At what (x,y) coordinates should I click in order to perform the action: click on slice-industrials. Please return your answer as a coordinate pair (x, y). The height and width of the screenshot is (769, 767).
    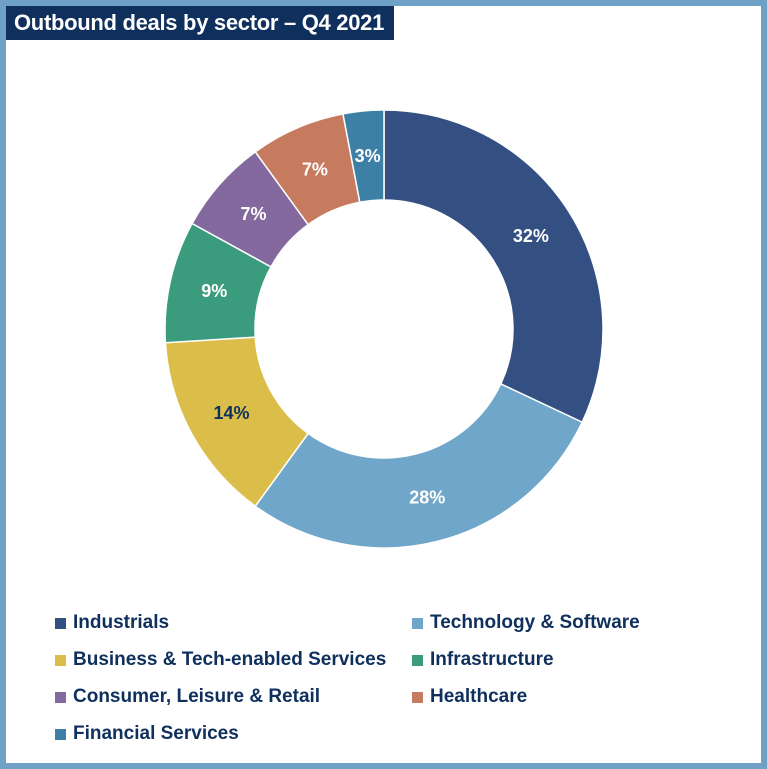
    Looking at the image, I should click on (493, 266).